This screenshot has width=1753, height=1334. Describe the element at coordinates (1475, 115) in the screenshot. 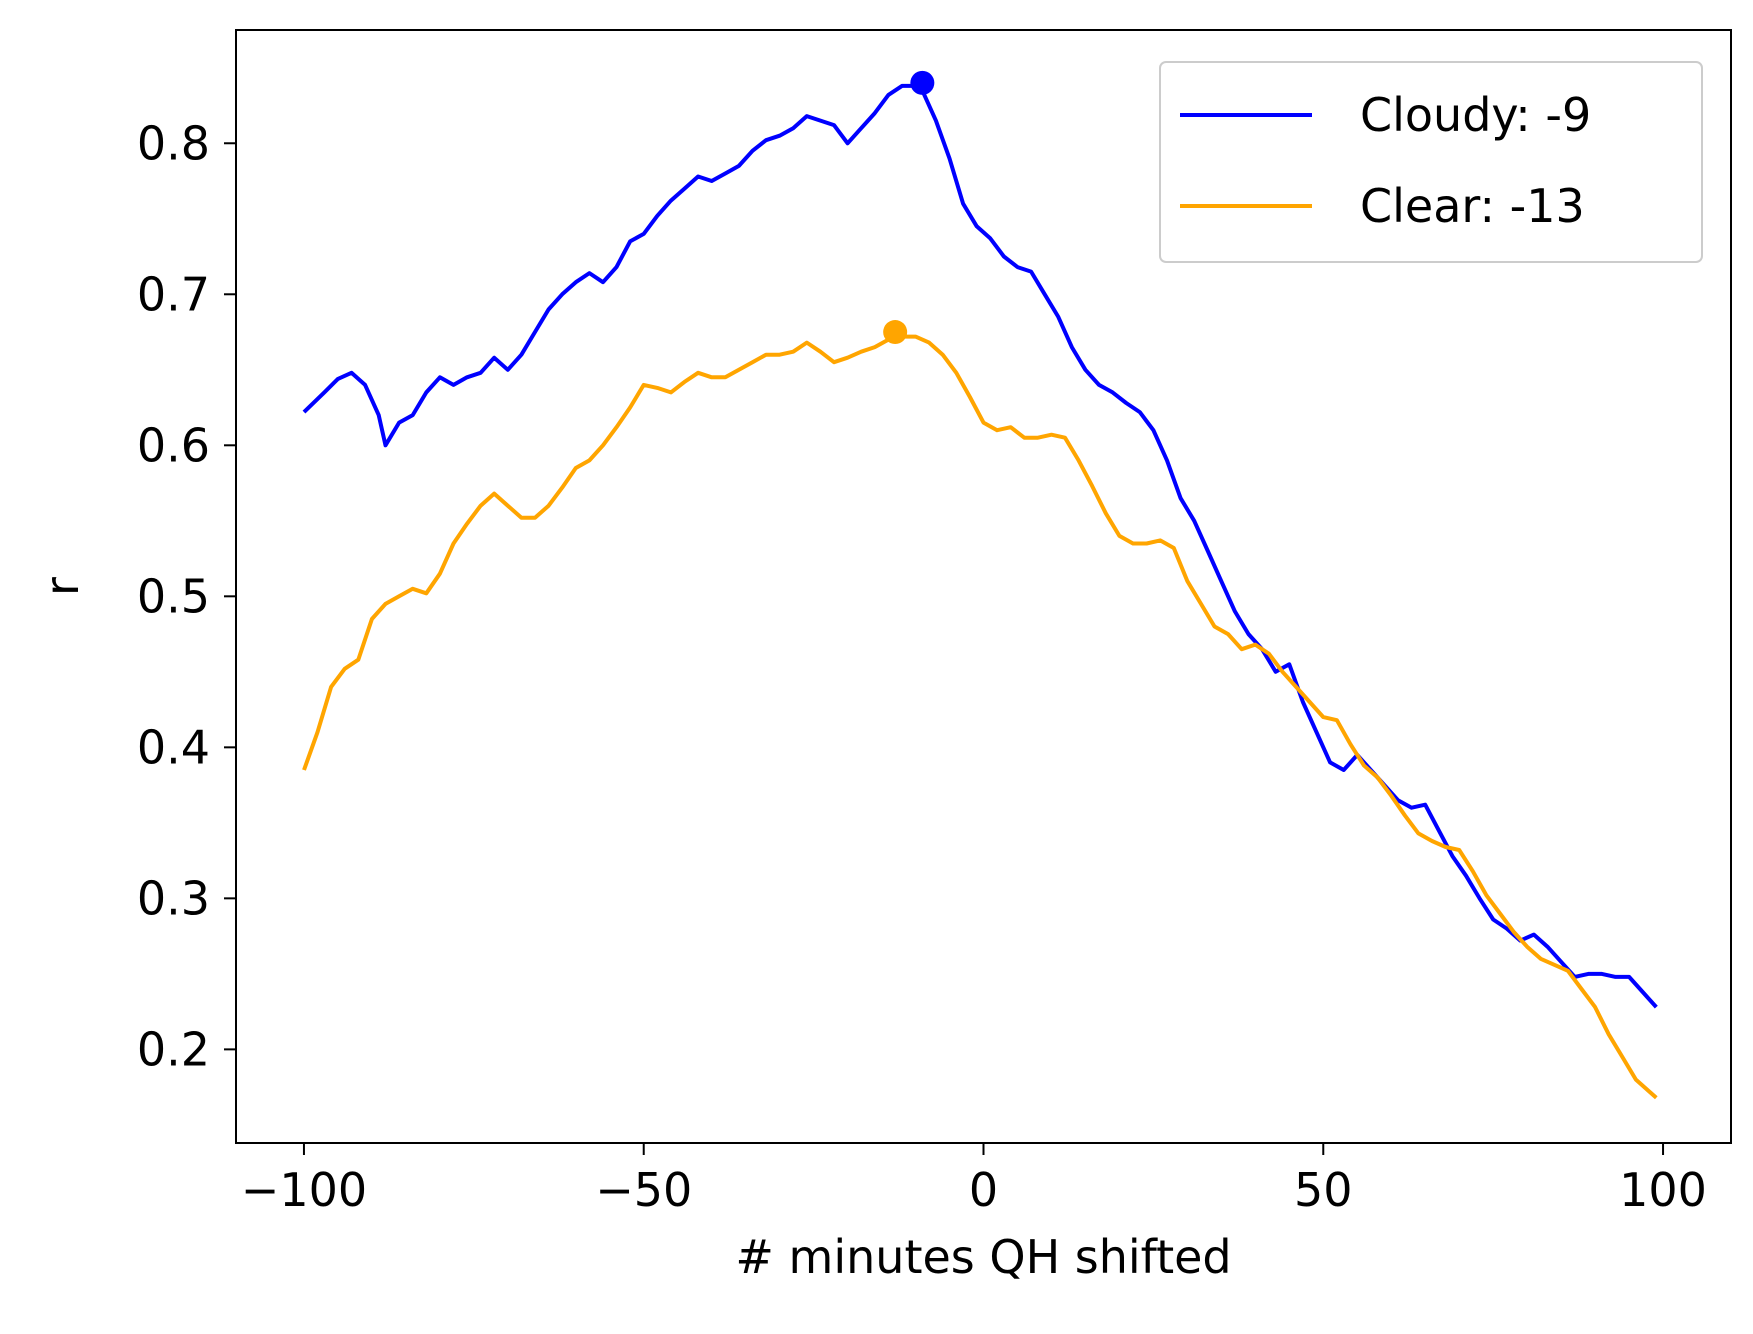

I see `legend-label-0: Cloudy: -9` at that location.